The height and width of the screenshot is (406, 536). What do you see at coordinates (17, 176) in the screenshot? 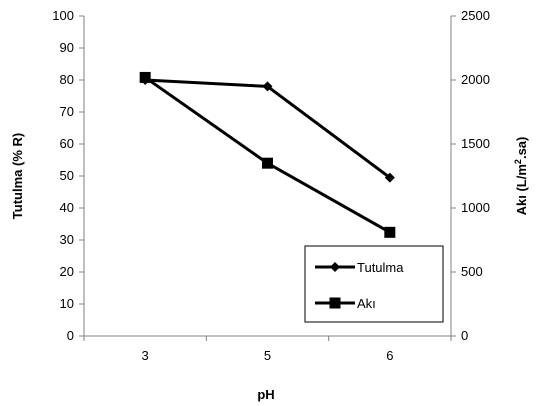
I see `left-axis-title: Tutulma (% R)` at bounding box center [17, 176].